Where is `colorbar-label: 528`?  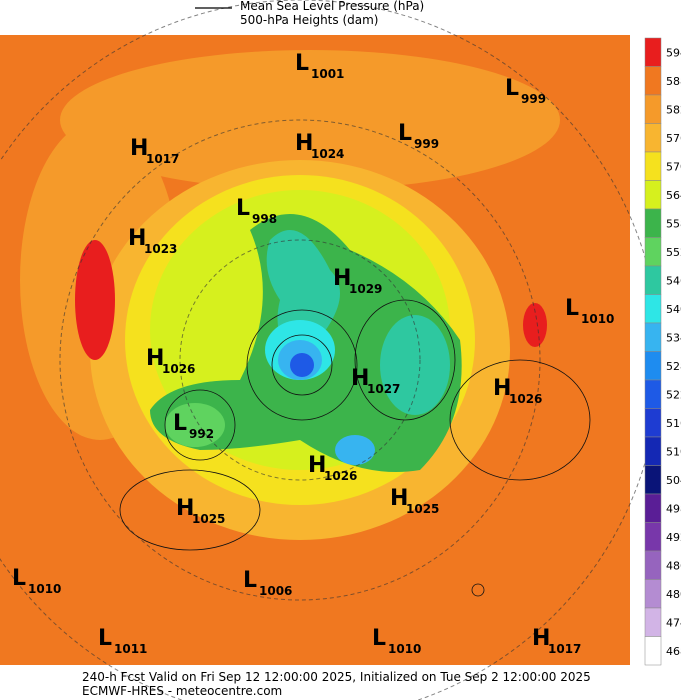
colorbar-label: 528 is located at coordinates (673, 366).